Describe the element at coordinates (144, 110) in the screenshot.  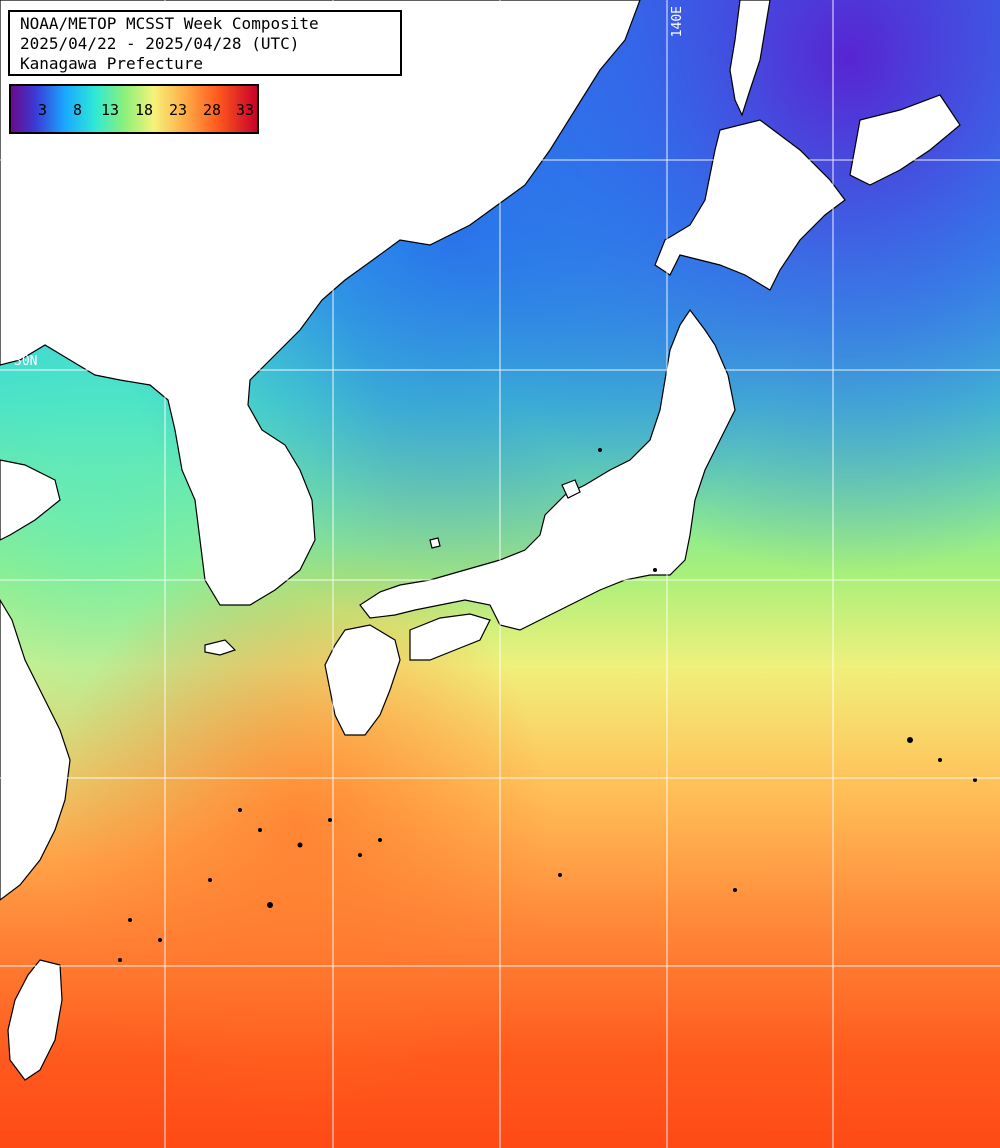
I see `legend-tick: 18` at that location.